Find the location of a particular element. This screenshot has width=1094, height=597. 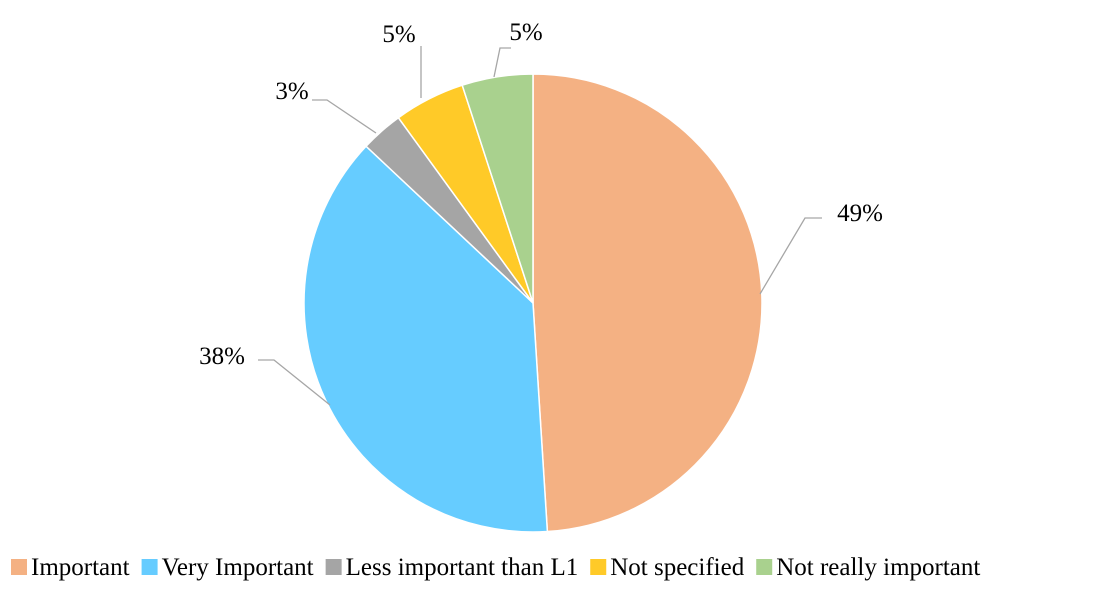

legend-label: Not really important is located at coordinates (878, 567).